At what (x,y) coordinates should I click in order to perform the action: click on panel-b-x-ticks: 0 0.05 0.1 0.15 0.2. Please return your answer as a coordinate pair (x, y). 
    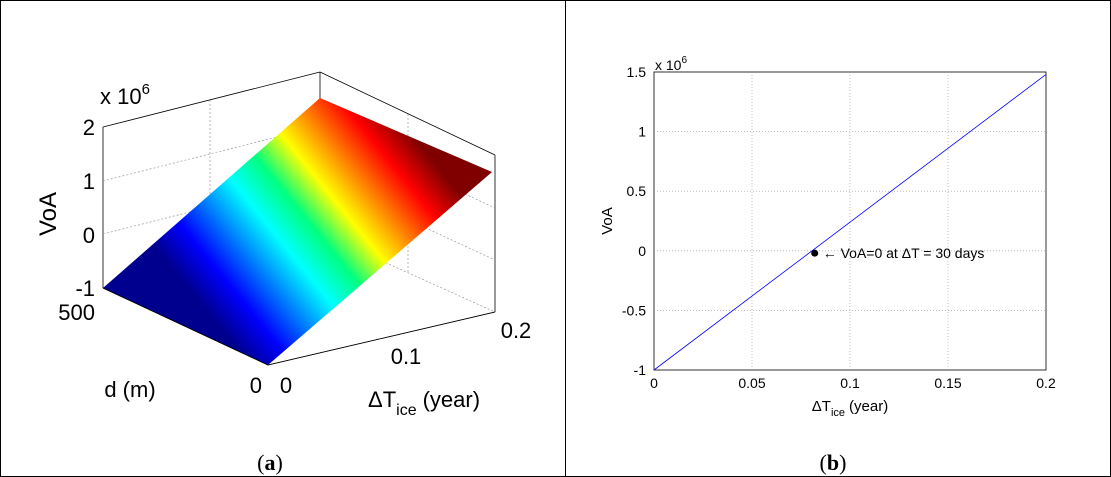
    Looking at the image, I should click on (853, 383).